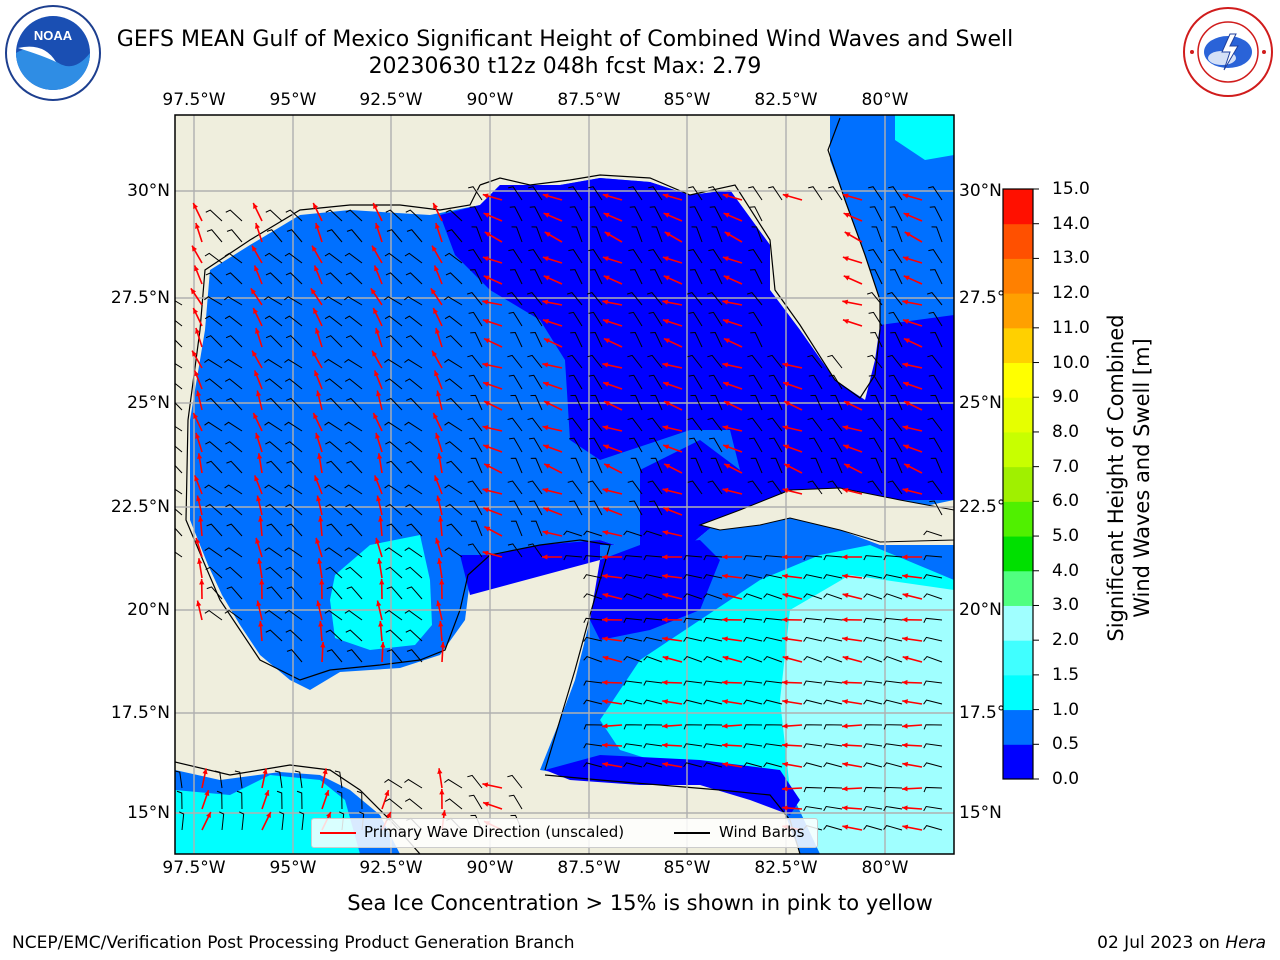  Describe the element at coordinates (1066, 605) in the screenshot. I see `colorbar-tick-label: 3.0` at that location.